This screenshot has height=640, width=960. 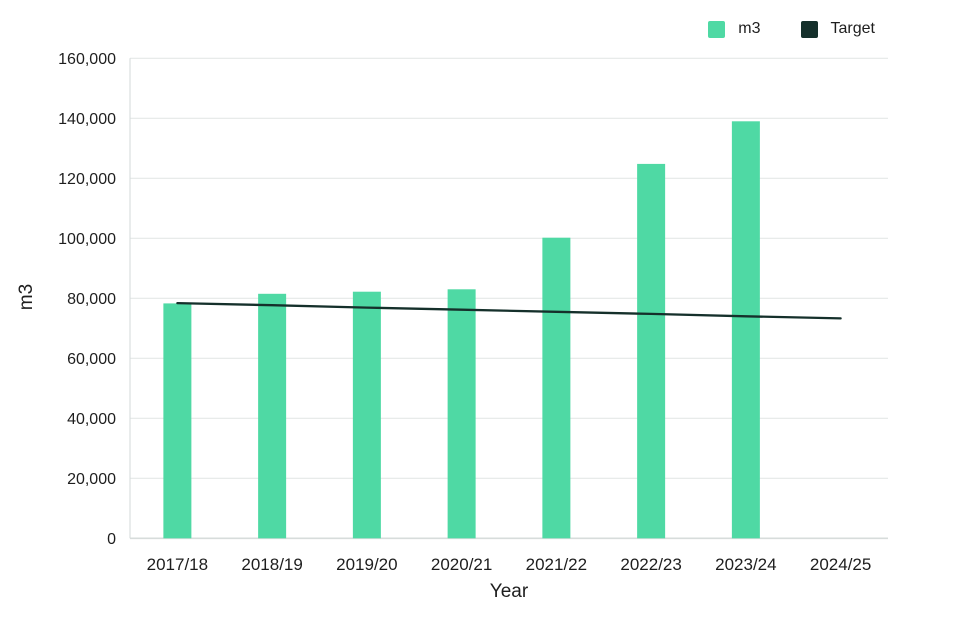 I want to click on target-line, so click(x=509, y=310).